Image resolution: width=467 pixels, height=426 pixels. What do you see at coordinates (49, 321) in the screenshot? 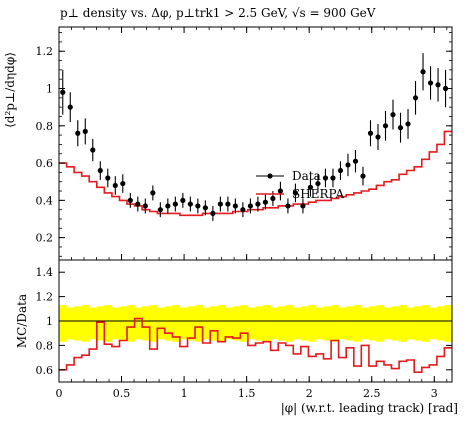
I see `ratio-y-tick-label: 1` at bounding box center [49, 321].